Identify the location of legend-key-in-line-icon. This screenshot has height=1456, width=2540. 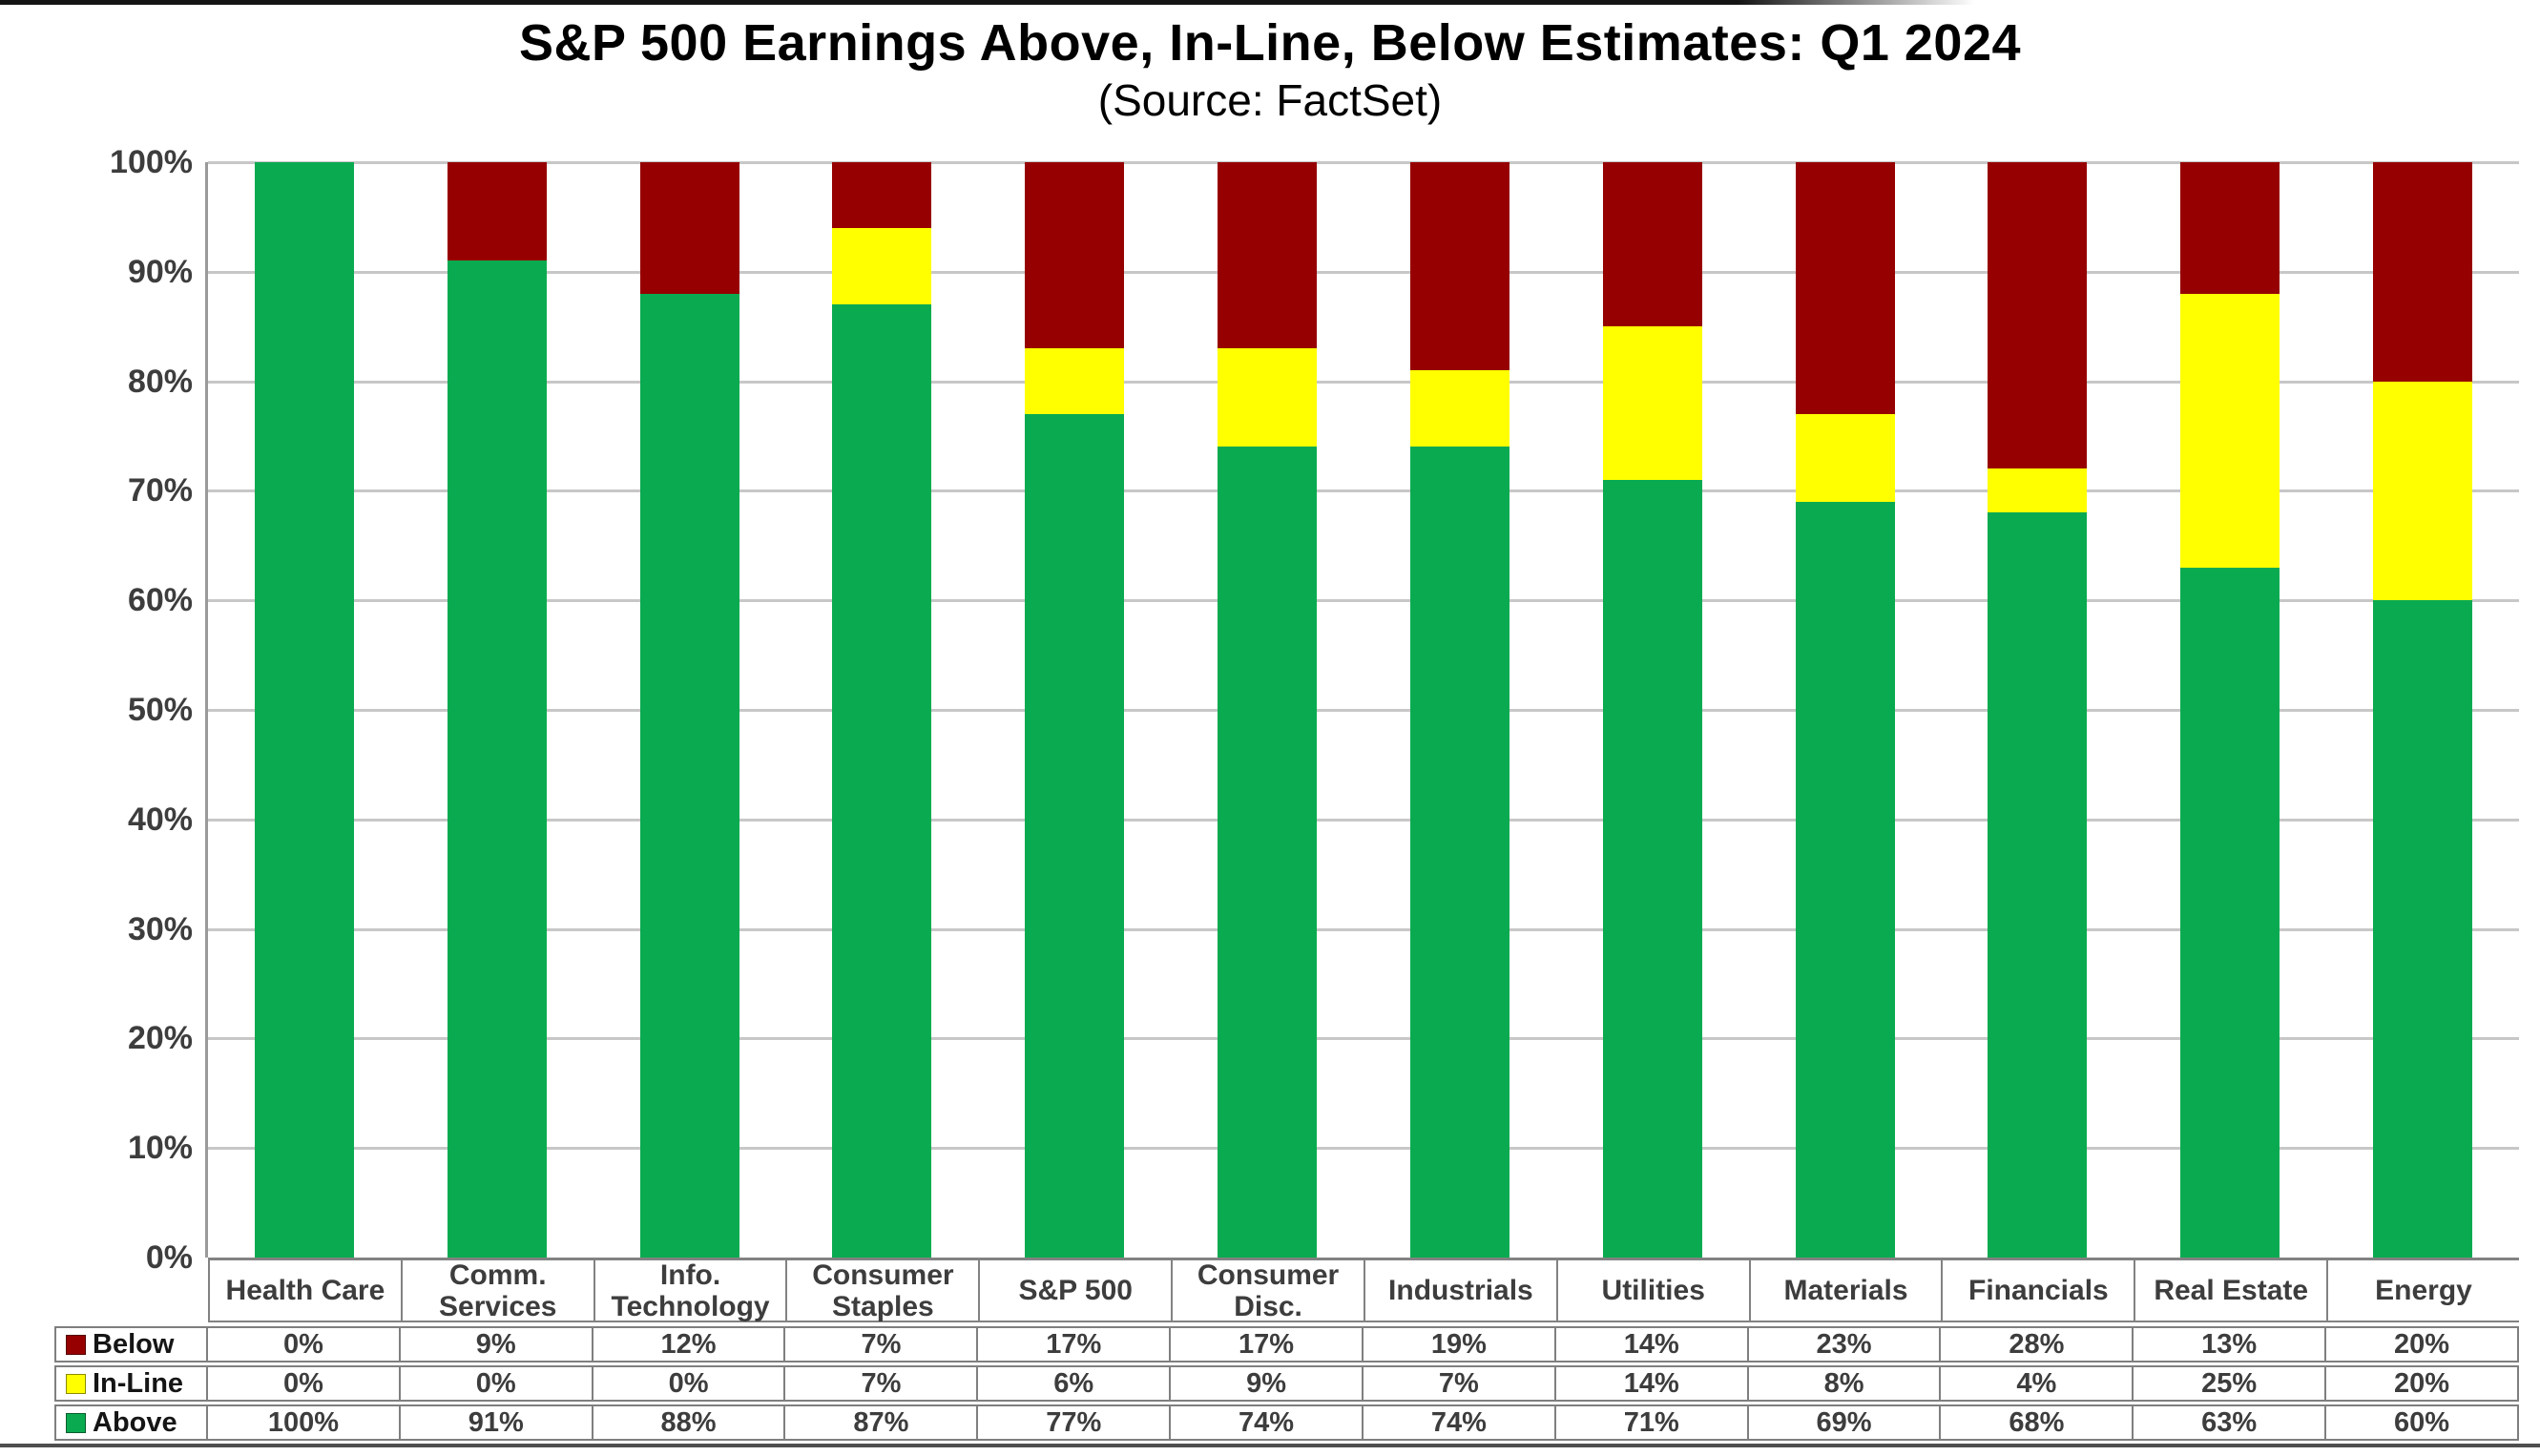
(76, 1383).